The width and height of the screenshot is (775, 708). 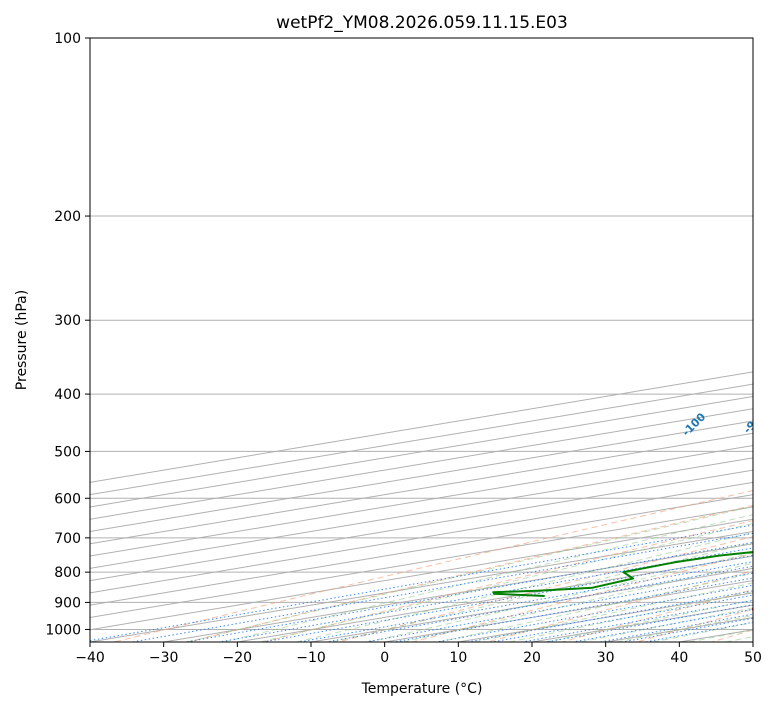 I want to click on y-tick-label: 400, so click(x=67, y=395).